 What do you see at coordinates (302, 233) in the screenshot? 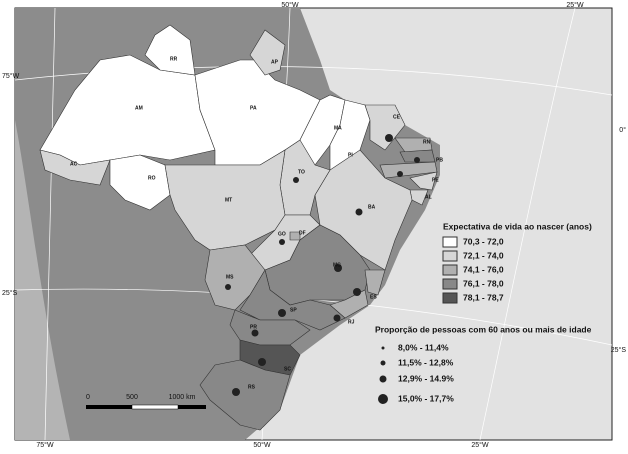
I see `state-label: DF` at bounding box center [302, 233].